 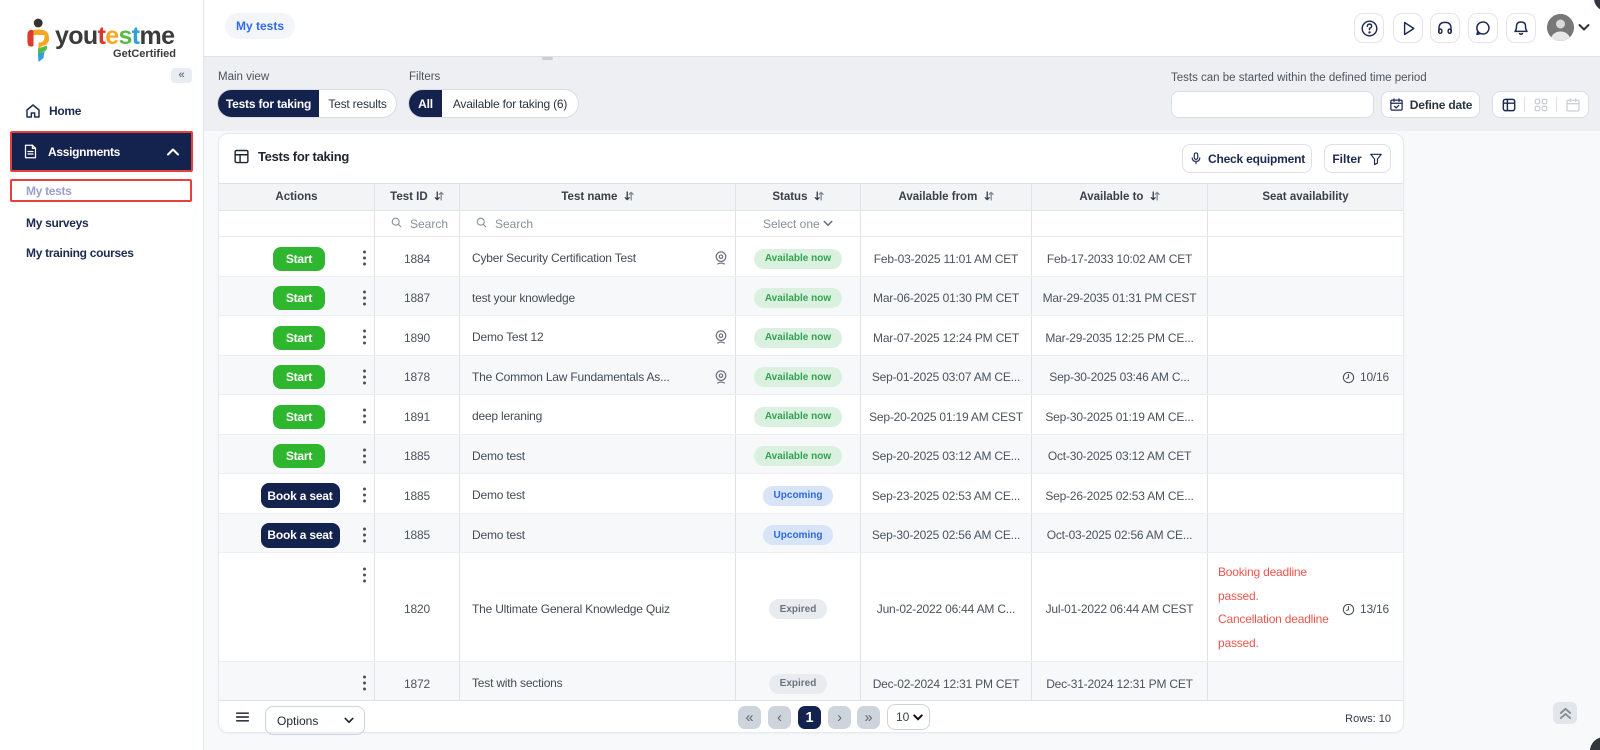 I want to click on svg-text: GetCertified, so click(x=144, y=54).